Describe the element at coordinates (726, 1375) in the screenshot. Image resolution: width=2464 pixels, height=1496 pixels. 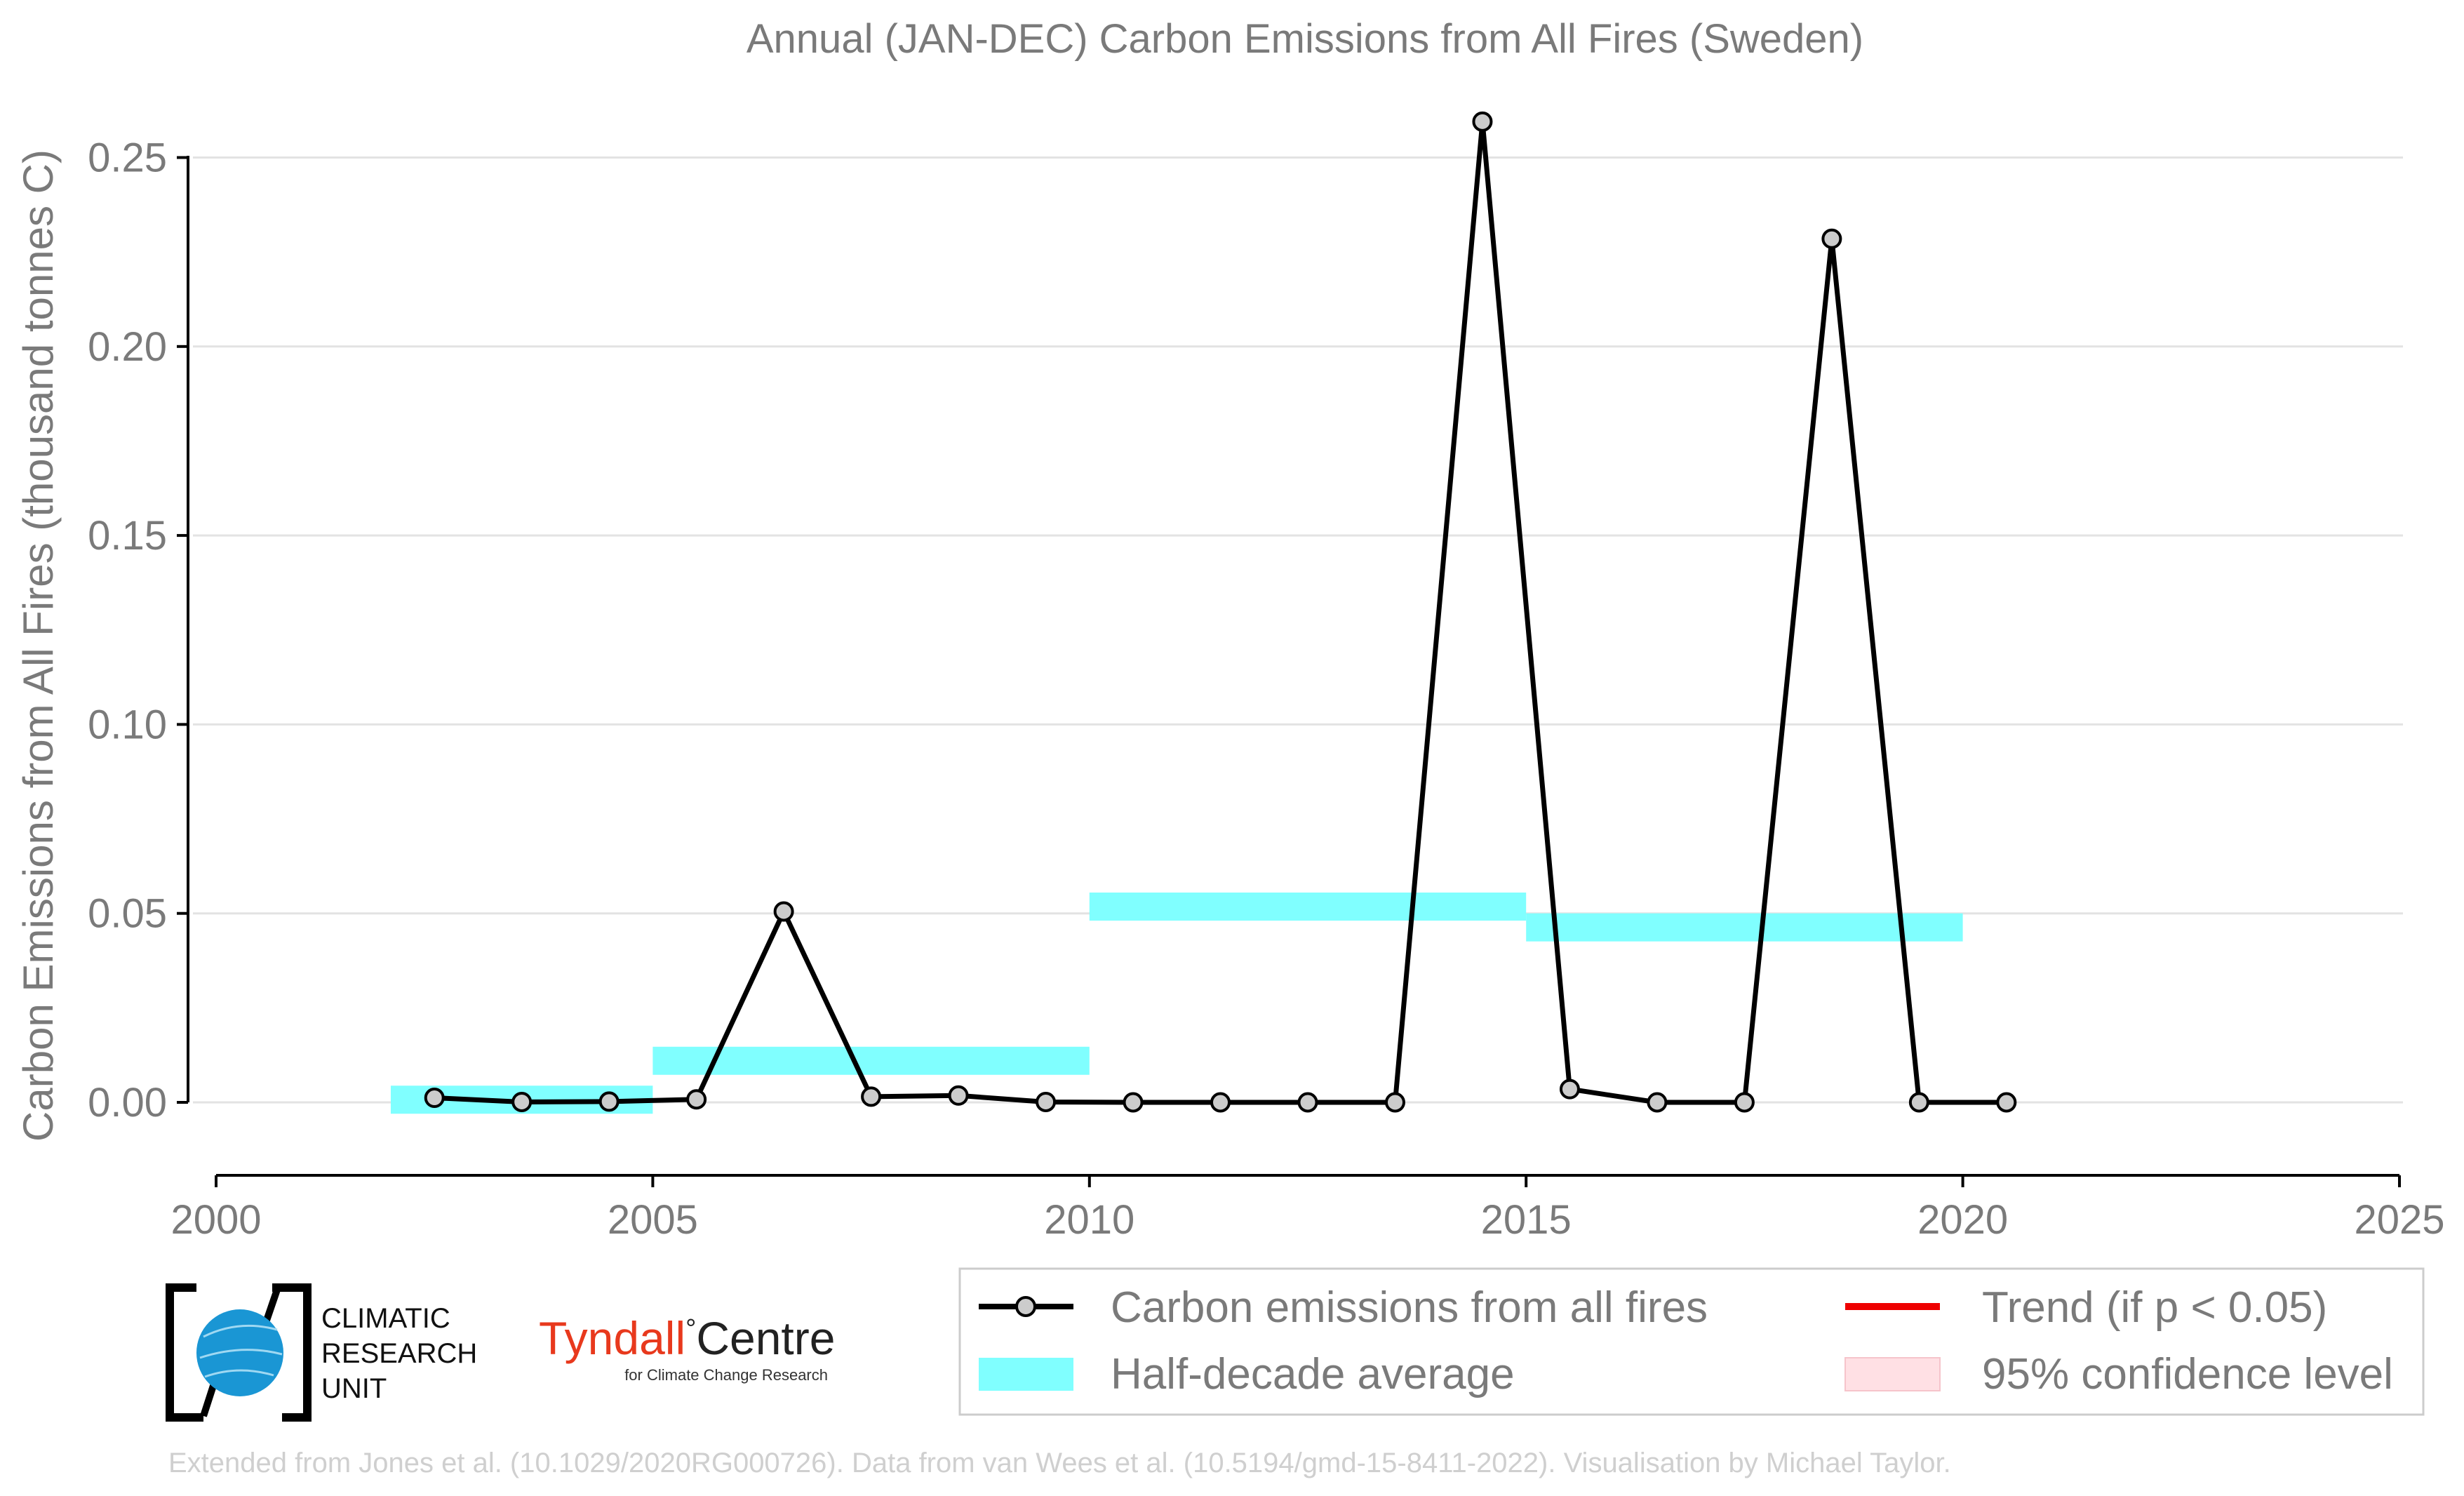
I see `tyndall-subtitle: for Climate Change Research` at that location.